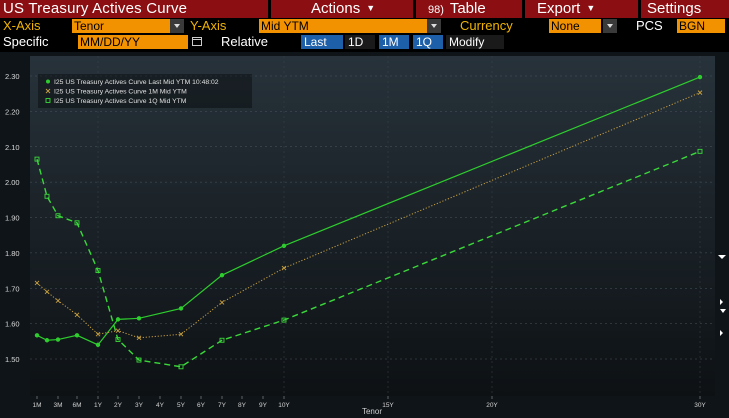  Describe the element at coordinates (222, 405) in the screenshot. I see `x-tick-label: 7Y` at that location.